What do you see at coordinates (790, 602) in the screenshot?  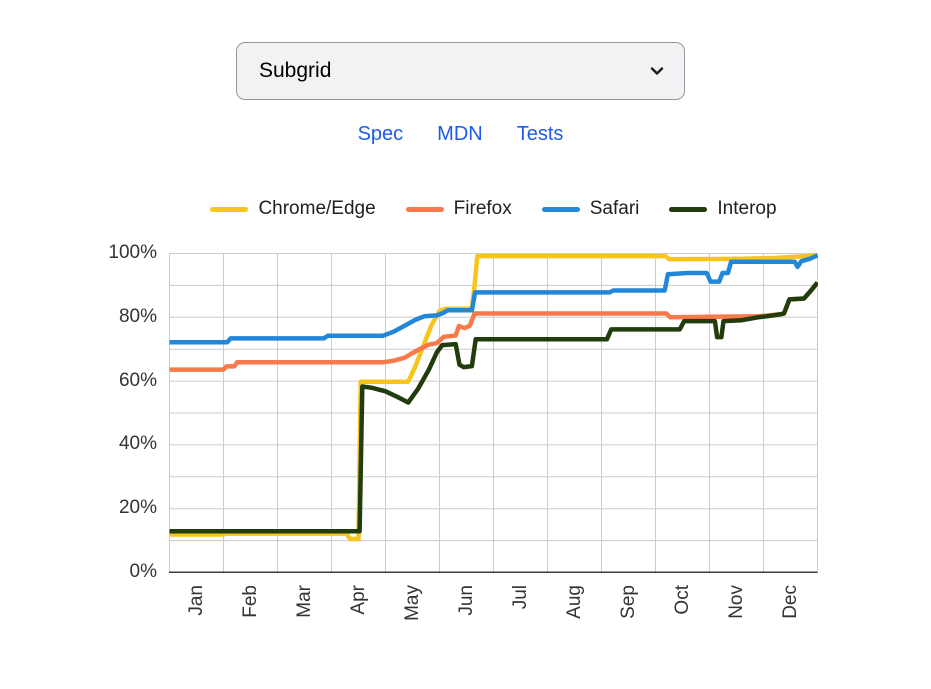 I see `x-tick-label: Dec` at bounding box center [790, 602].